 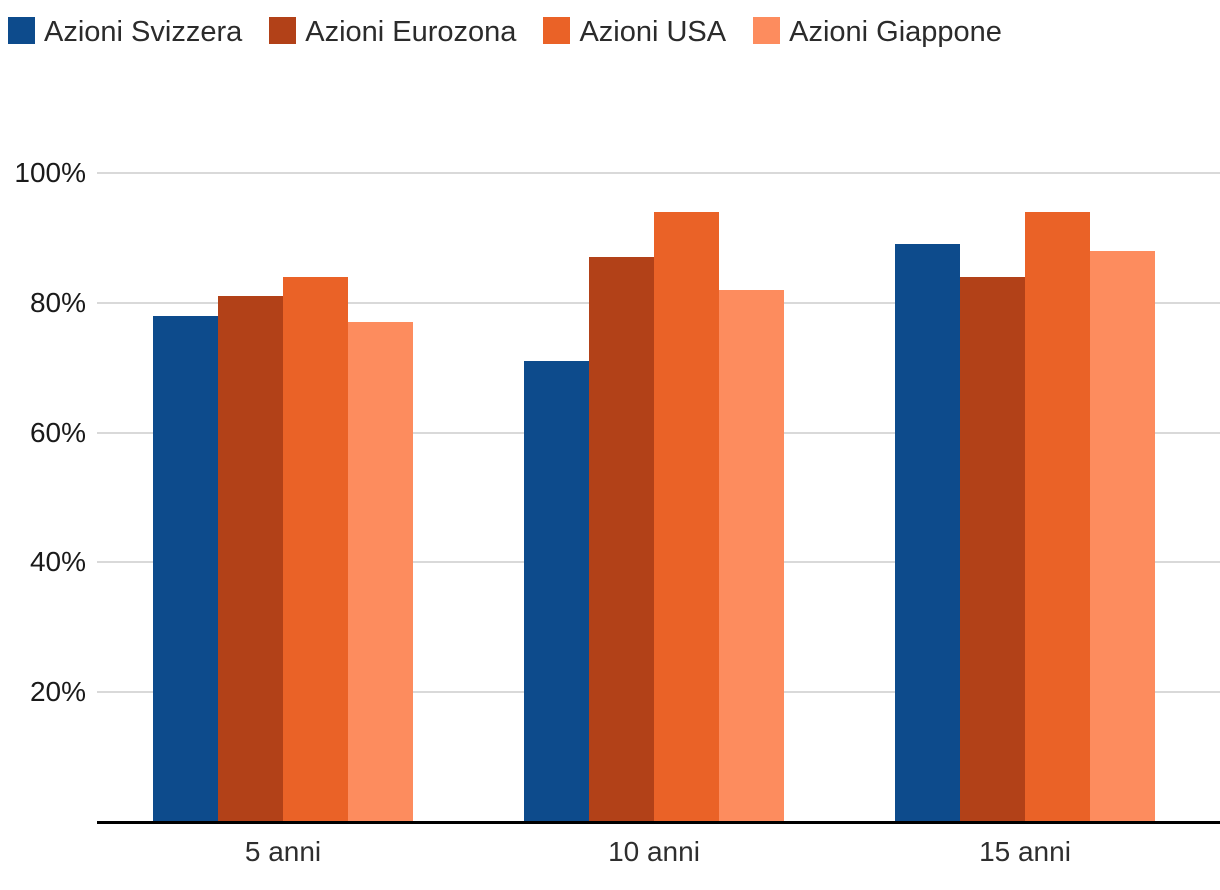 What do you see at coordinates (654, 851) in the screenshot?
I see `x-axis-category-label: 10 anni` at bounding box center [654, 851].